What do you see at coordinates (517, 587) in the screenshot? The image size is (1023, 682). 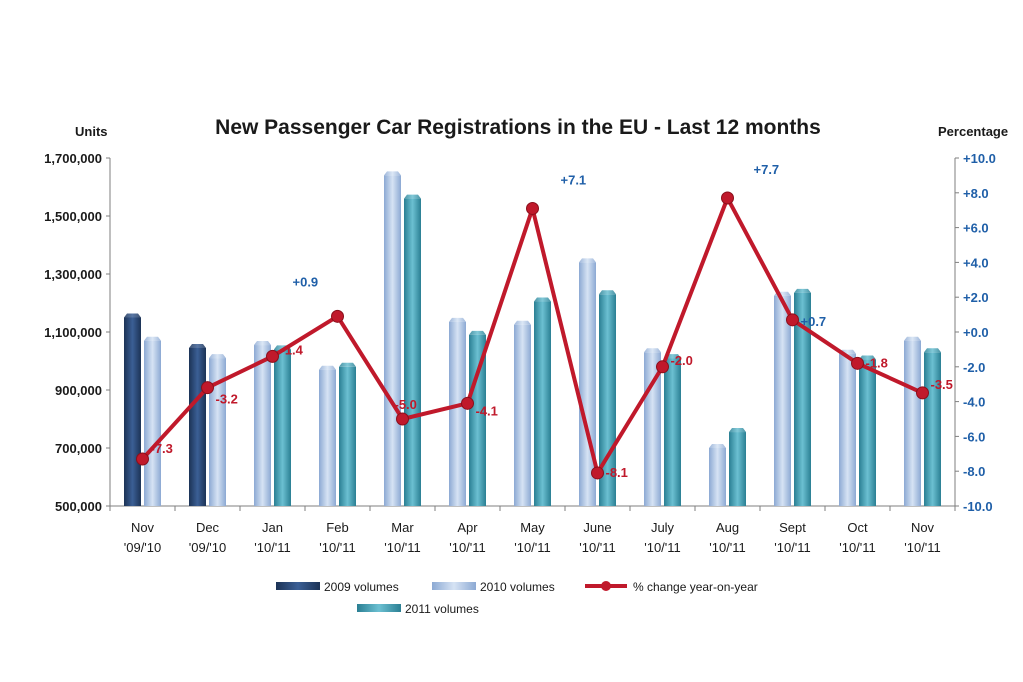 I see `legend-label: 2010 volumes` at bounding box center [517, 587].